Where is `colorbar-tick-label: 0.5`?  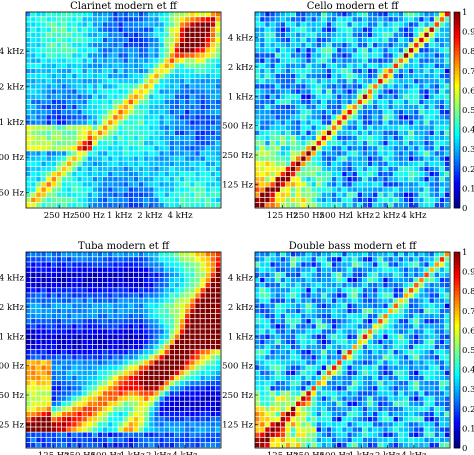 colorbar-tick-label: 0.5 is located at coordinates (468, 111).